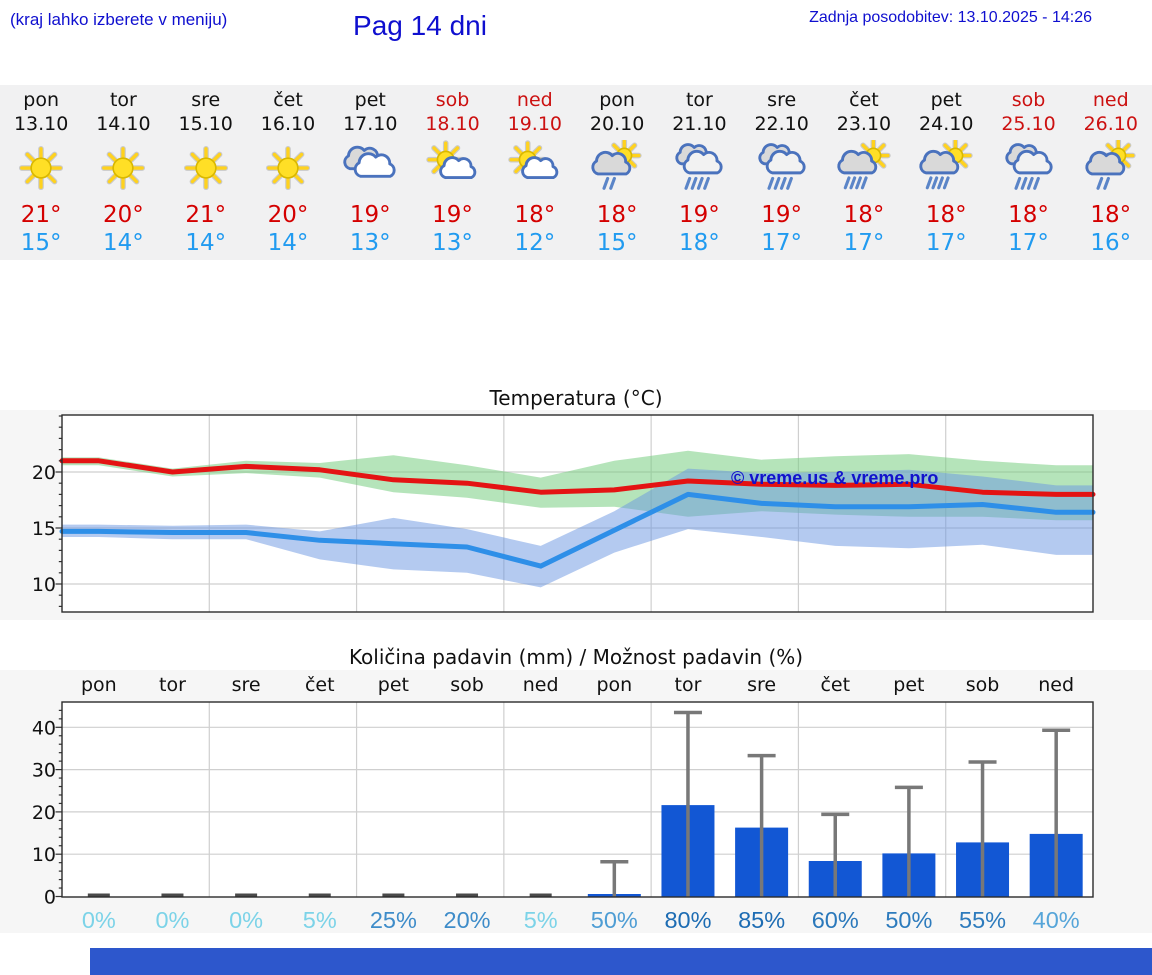 The image size is (1152, 975). Describe the element at coordinates (452, 124) in the screenshot. I see `day-date: 18.10` at that location.